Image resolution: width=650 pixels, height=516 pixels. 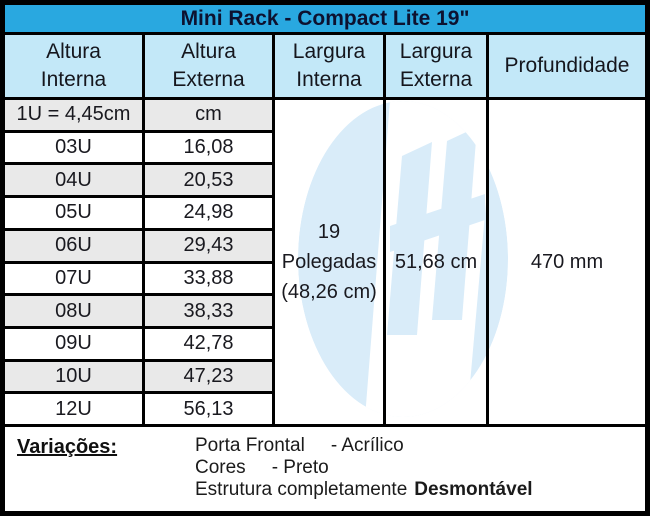 I want to click on altura-interna-cell: 12U, so click(x=73, y=409).